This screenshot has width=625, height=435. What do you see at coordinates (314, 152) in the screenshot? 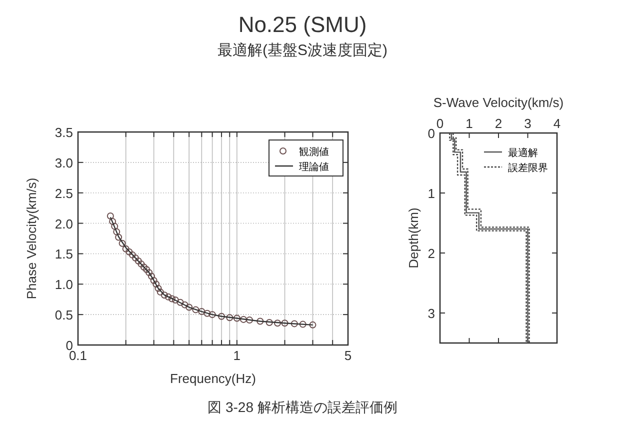
I see `legend-label: 観測値` at bounding box center [314, 152].